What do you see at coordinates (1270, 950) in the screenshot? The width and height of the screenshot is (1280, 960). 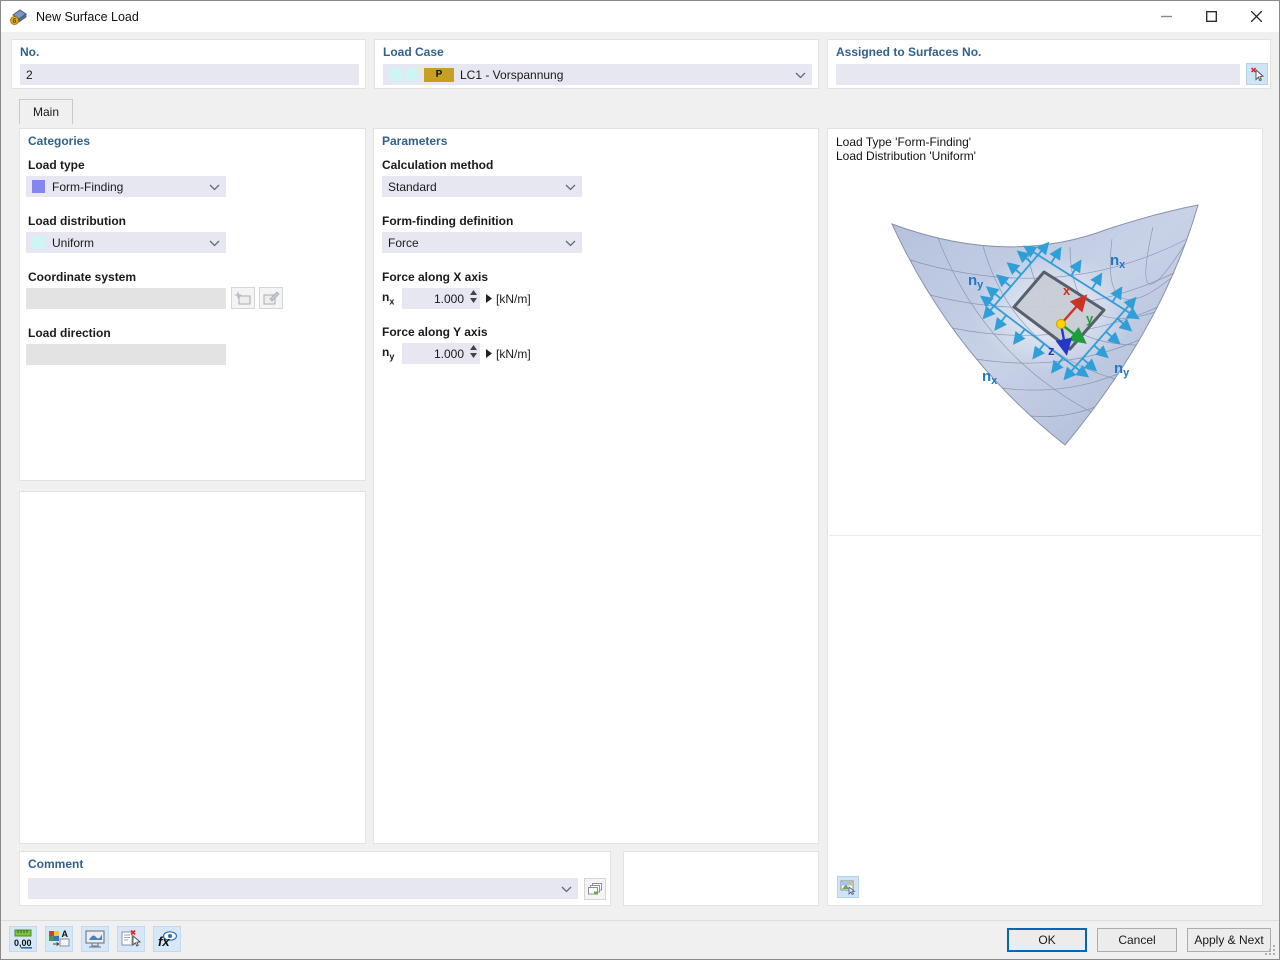 I see `resize-grip` at bounding box center [1270, 950].